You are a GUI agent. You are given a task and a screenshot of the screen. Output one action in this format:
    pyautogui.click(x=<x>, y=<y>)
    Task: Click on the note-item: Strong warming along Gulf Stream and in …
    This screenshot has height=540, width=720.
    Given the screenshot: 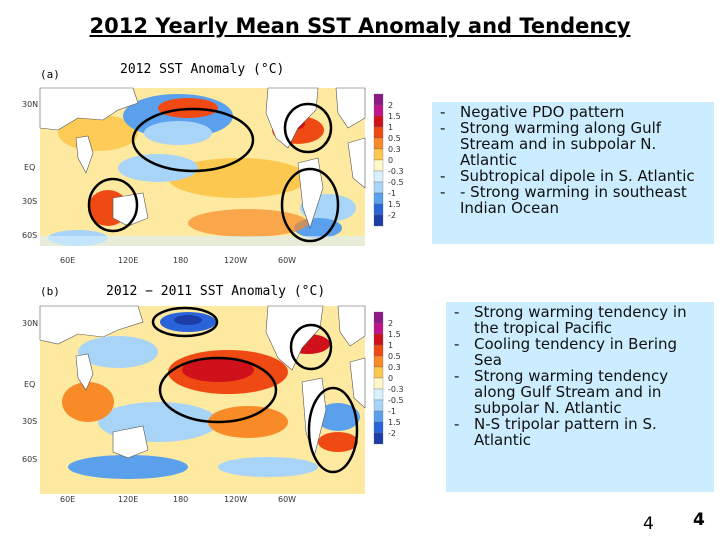 What is the action you would take?
    pyautogui.click(x=571, y=144)
    